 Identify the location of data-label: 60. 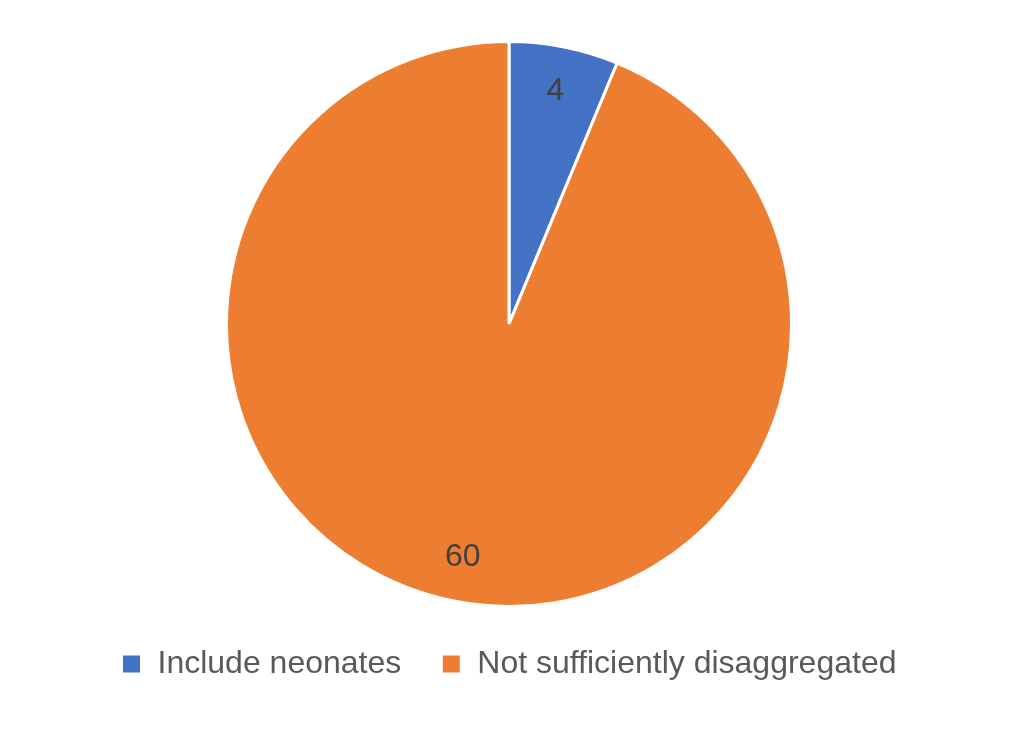
(462, 554).